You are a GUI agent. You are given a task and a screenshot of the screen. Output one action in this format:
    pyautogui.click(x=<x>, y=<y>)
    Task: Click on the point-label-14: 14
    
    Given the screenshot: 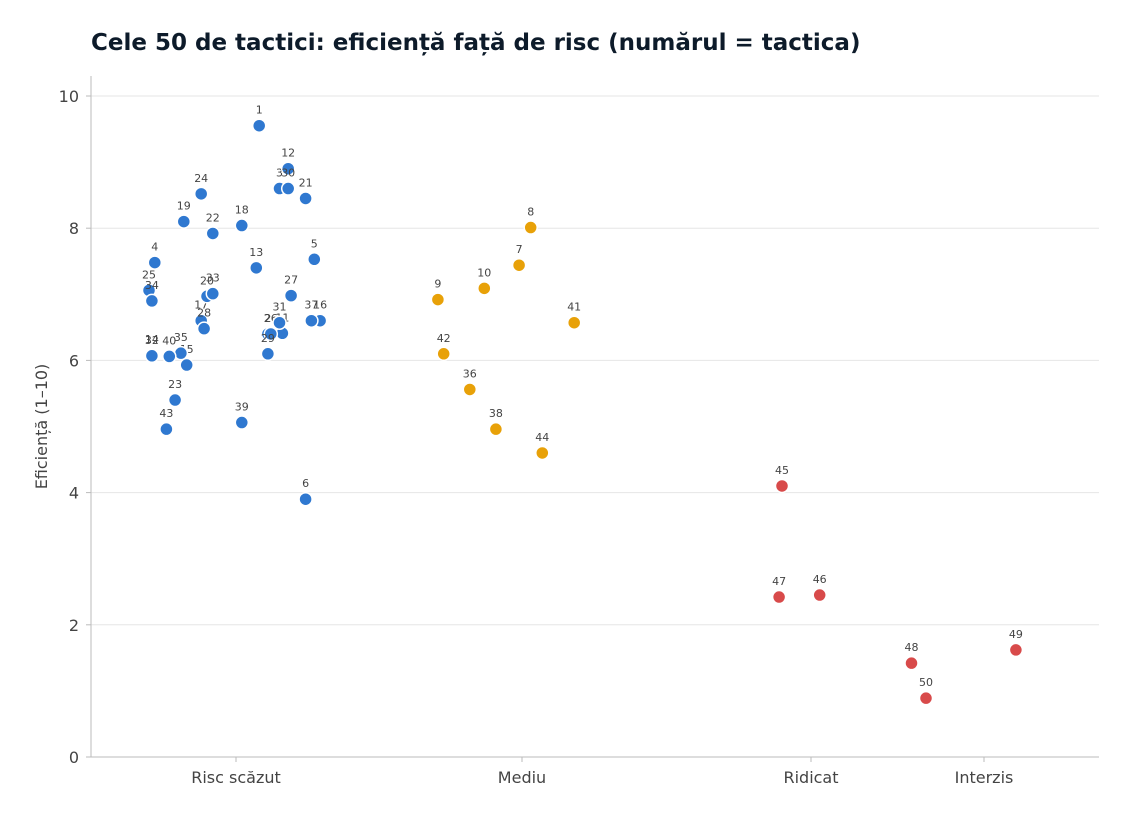 What is the action you would take?
    pyautogui.click(x=152, y=339)
    